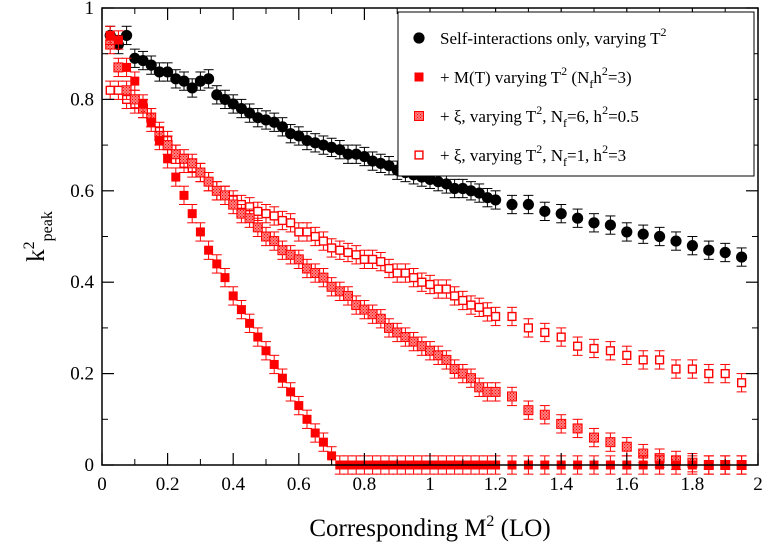  What do you see at coordinates (550, 38) in the screenshot?
I see `legend-label-text: Self-interactions only, varying T` at bounding box center [550, 38].